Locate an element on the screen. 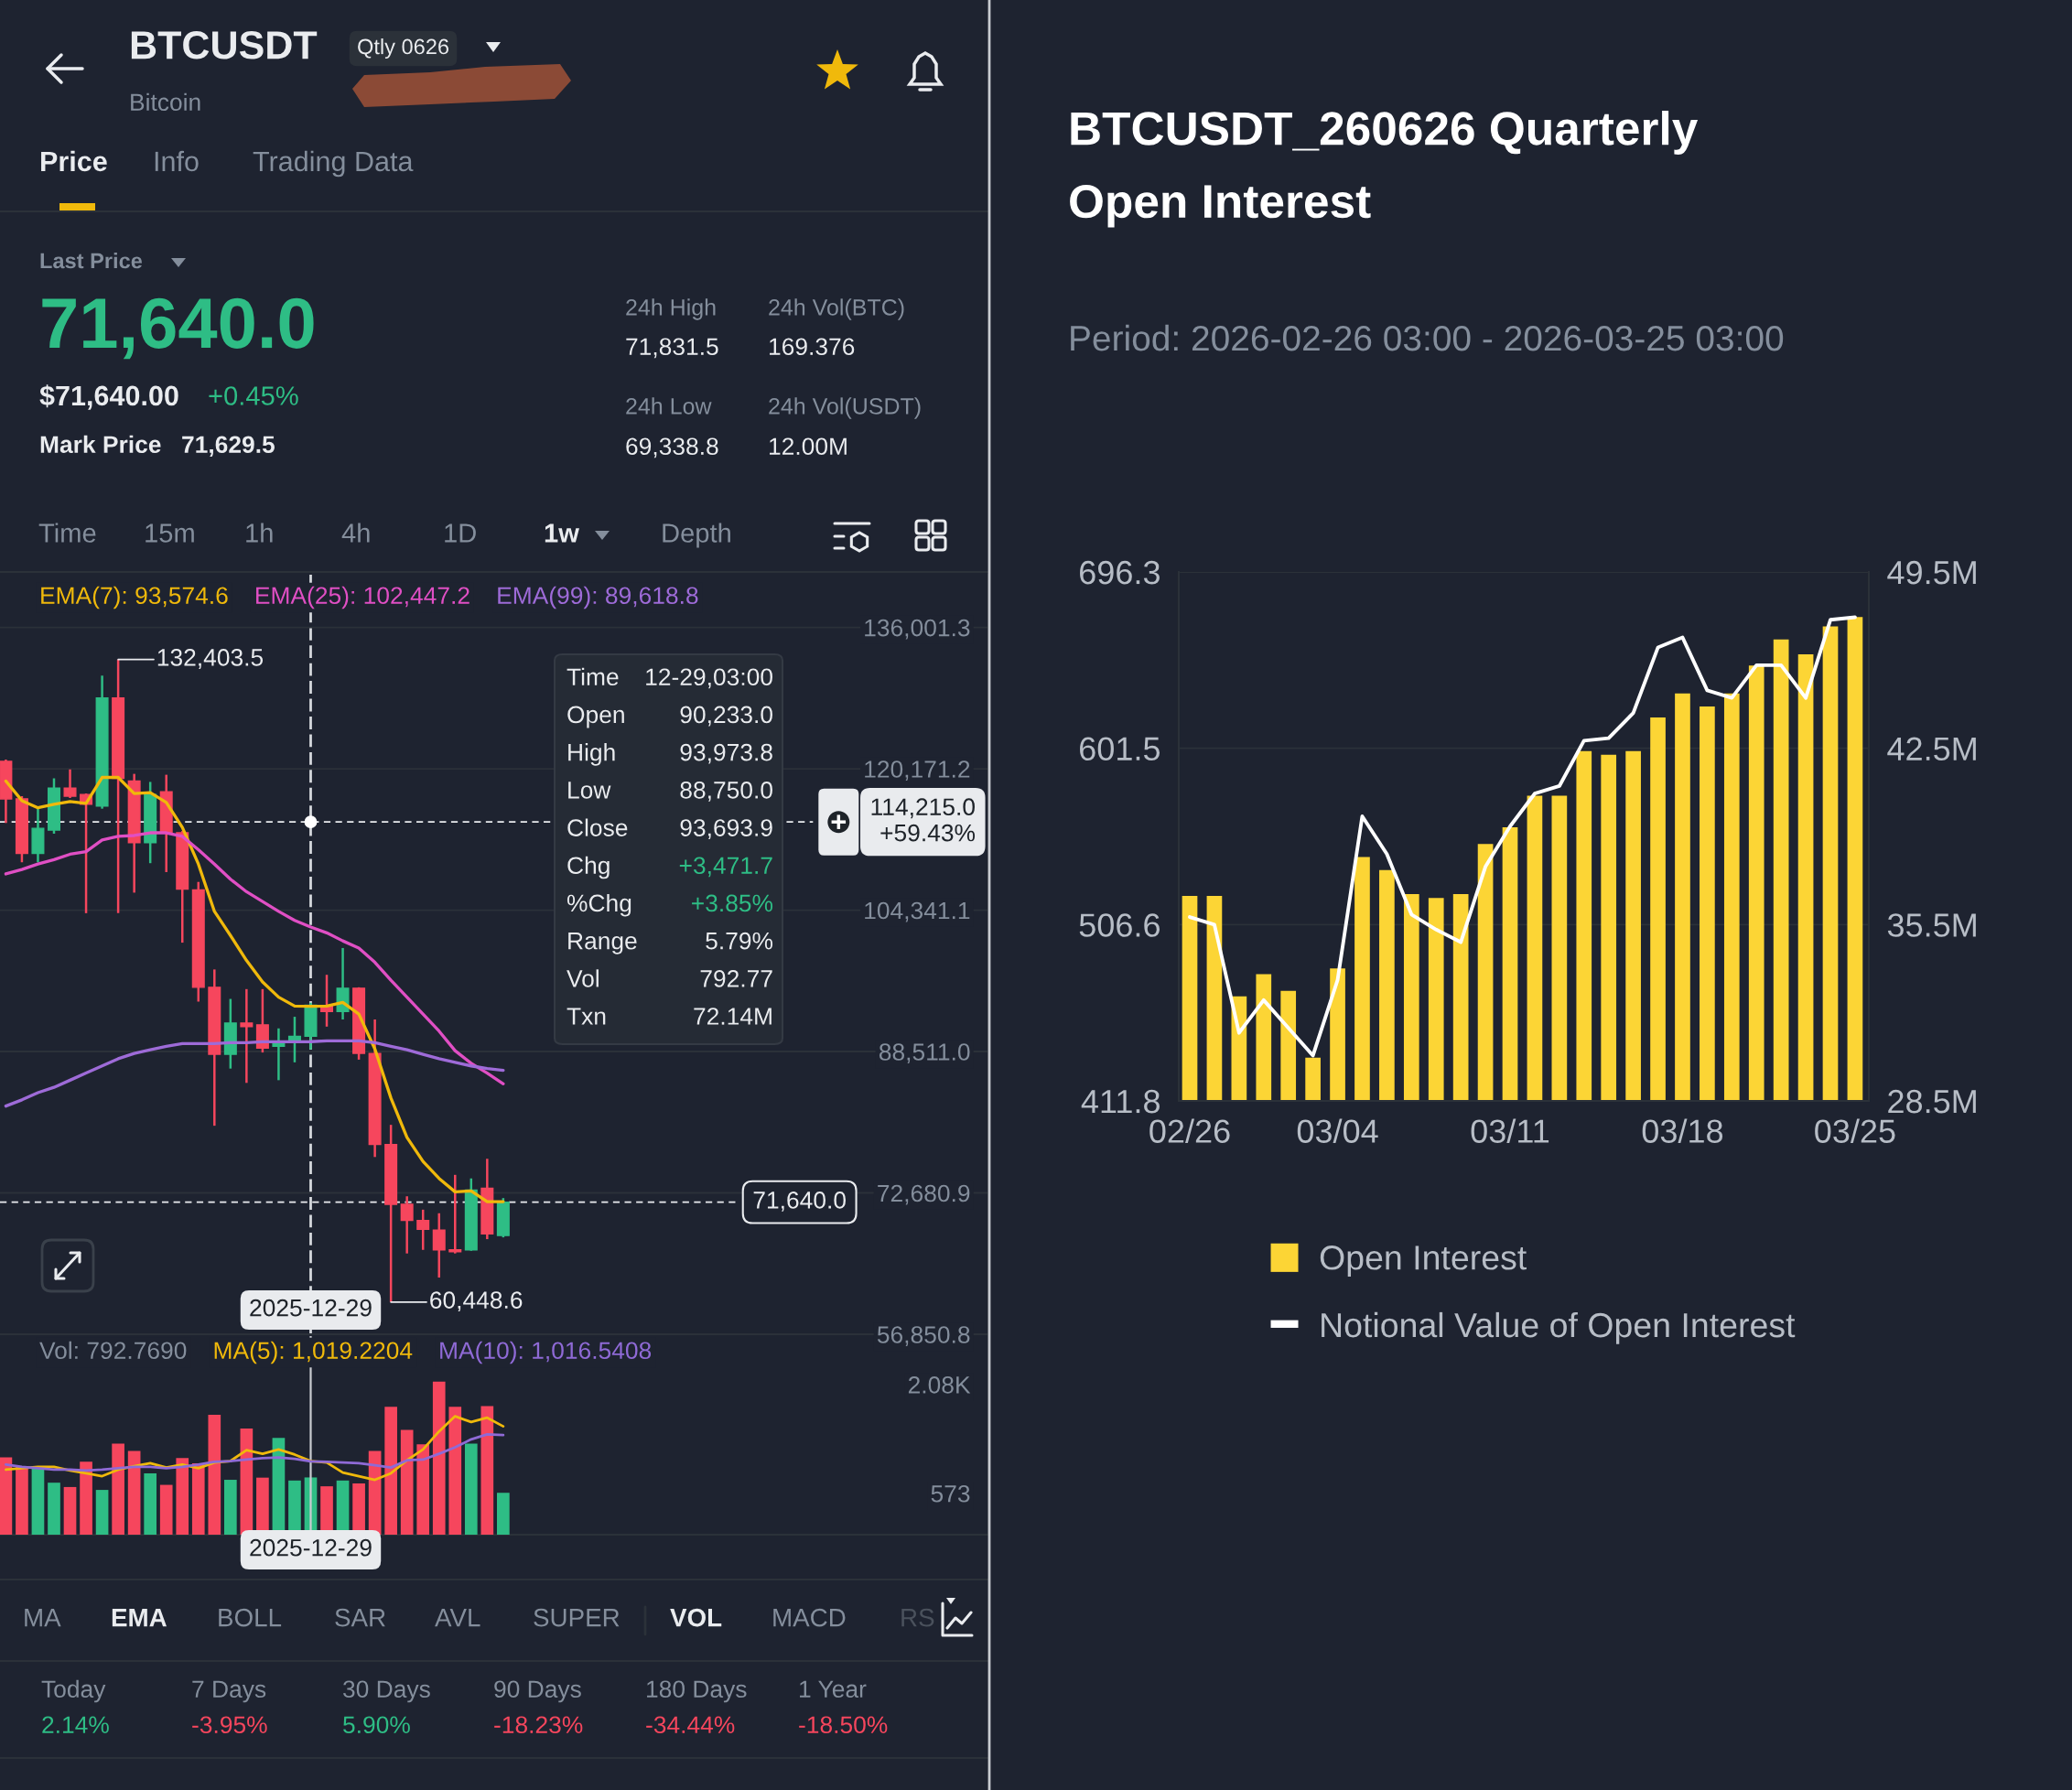 Image resolution: width=2072 pixels, height=1790 pixels. text: 7 Days is located at coordinates (229, 1691).